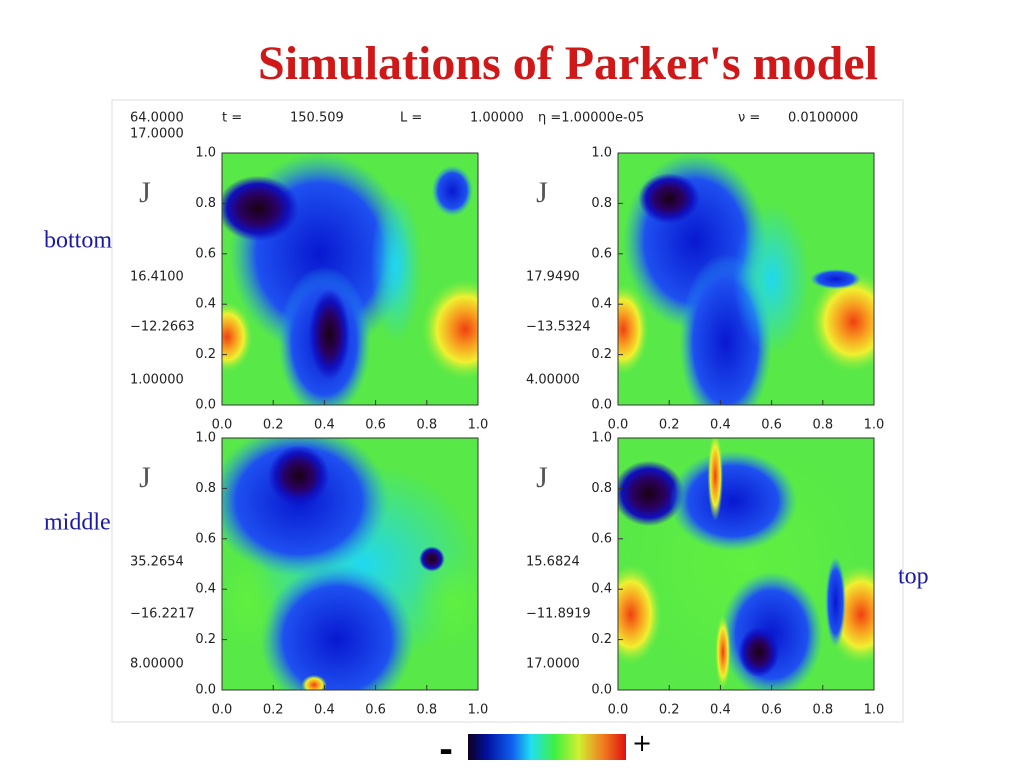 The width and height of the screenshot is (1024, 768). What do you see at coordinates (157, 134) in the screenshot?
I see `header-line: 17.0000` at bounding box center [157, 134].